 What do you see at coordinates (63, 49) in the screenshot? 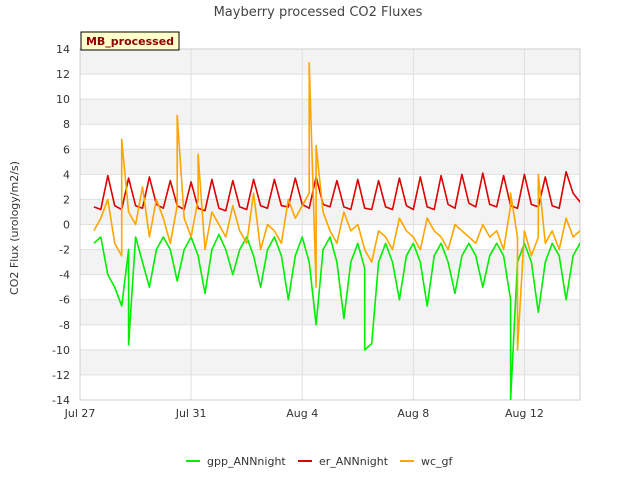
I see `y-tick-label: 14` at bounding box center [63, 49].